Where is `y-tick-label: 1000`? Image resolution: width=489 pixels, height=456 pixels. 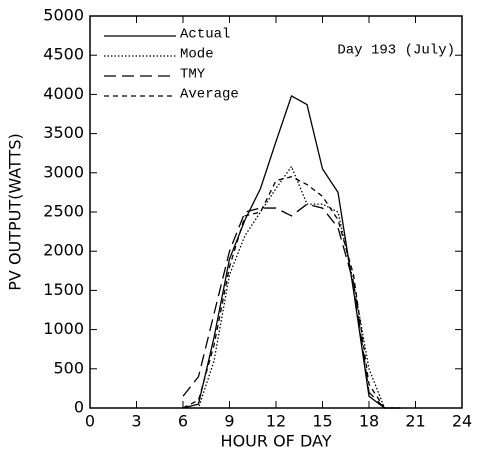 y-tick-label: 1000 is located at coordinates (63, 328).